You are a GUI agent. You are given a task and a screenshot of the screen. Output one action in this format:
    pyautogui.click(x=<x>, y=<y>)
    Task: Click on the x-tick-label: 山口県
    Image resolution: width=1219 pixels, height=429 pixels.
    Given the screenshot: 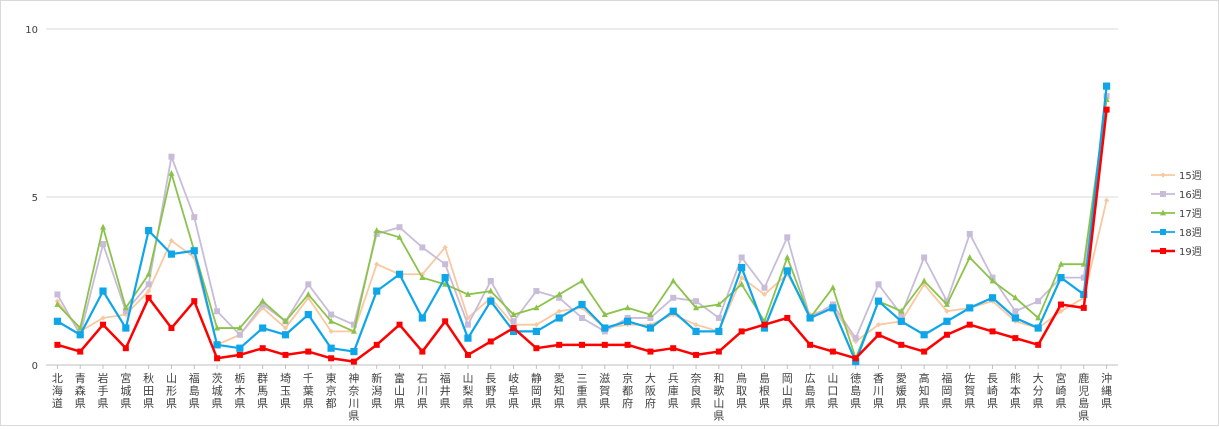 What is the action you would take?
    pyautogui.click(x=832, y=391)
    